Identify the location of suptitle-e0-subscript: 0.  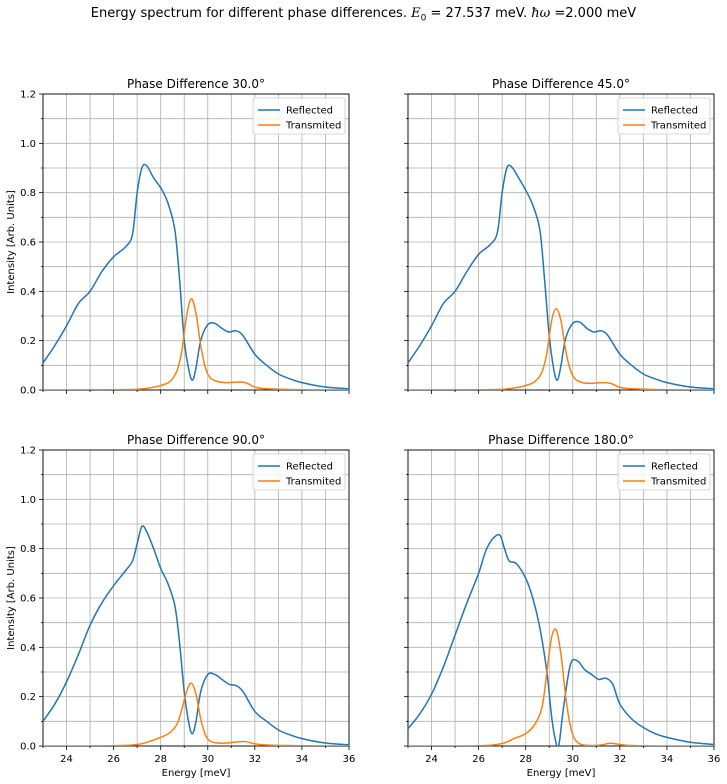
(423, 18).